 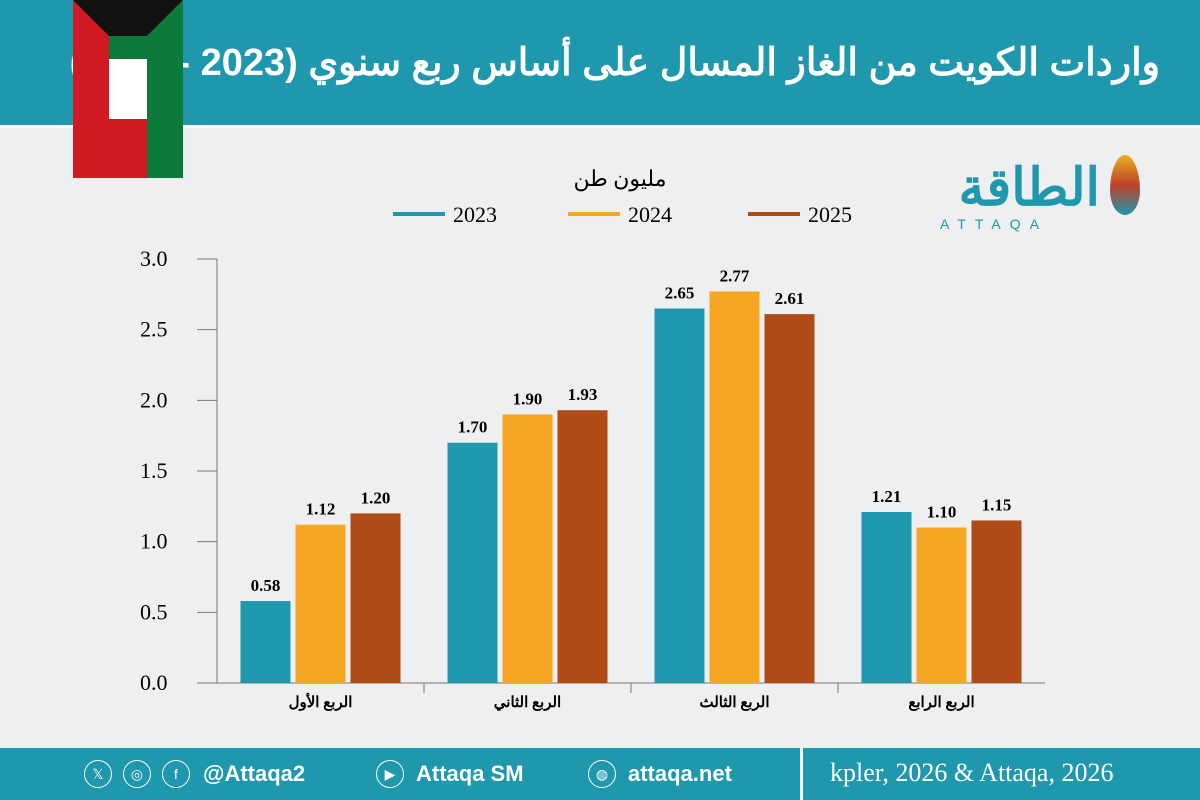 I want to click on data-label: 1.90, so click(x=528, y=398).